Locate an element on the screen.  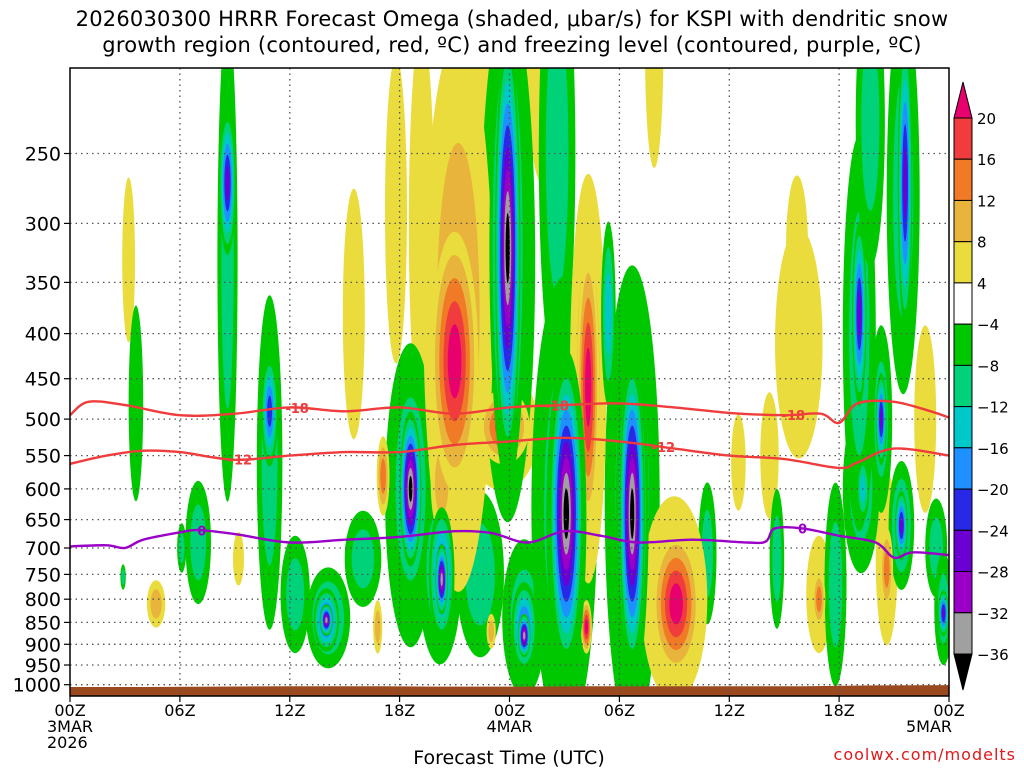
contour-12C: -12 -12 is located at coordinates (509, 453).